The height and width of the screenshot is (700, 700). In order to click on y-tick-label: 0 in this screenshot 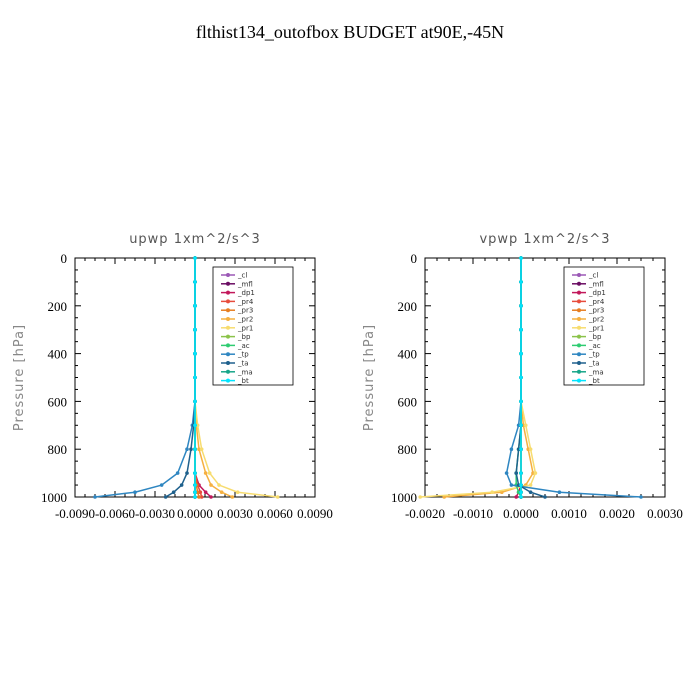, I will do `click(414, 258)`.